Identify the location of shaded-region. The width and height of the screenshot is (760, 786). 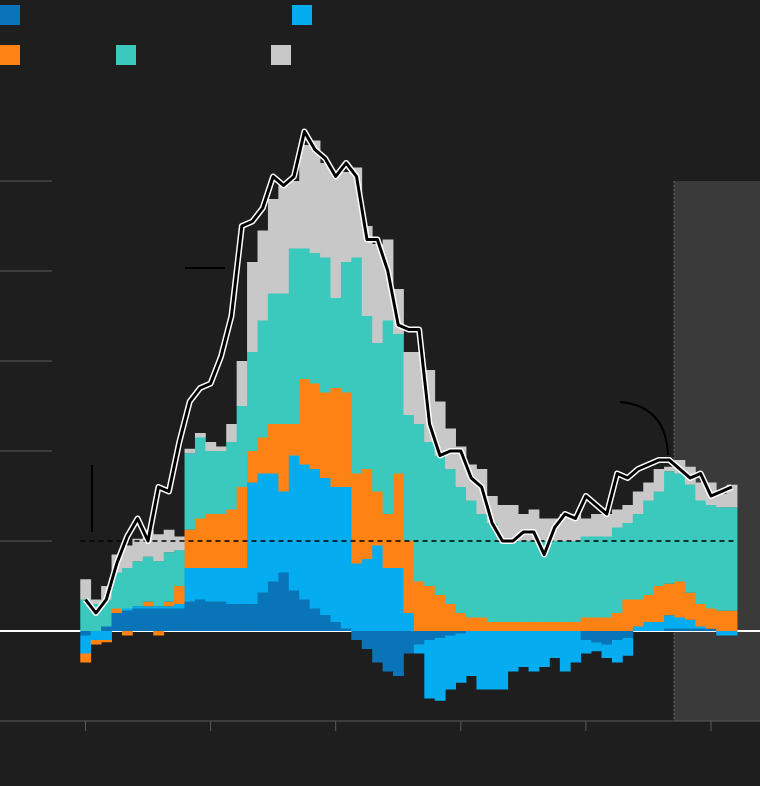
(716, 451).